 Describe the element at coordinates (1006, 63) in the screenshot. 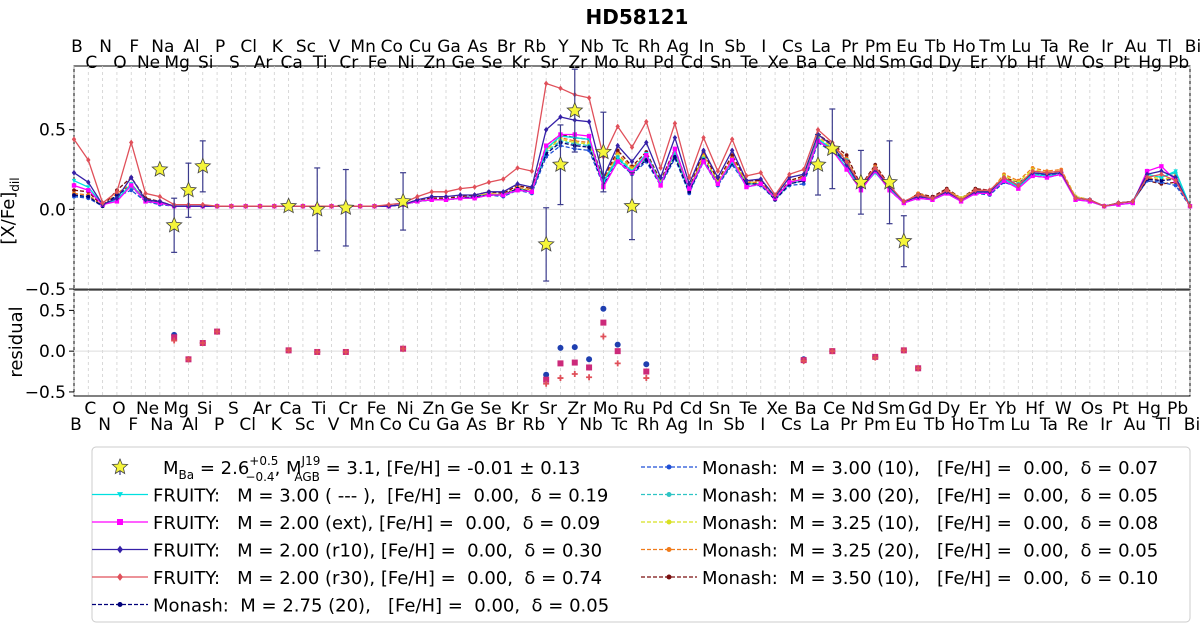

I see `element-label-top: Yb` at that location.